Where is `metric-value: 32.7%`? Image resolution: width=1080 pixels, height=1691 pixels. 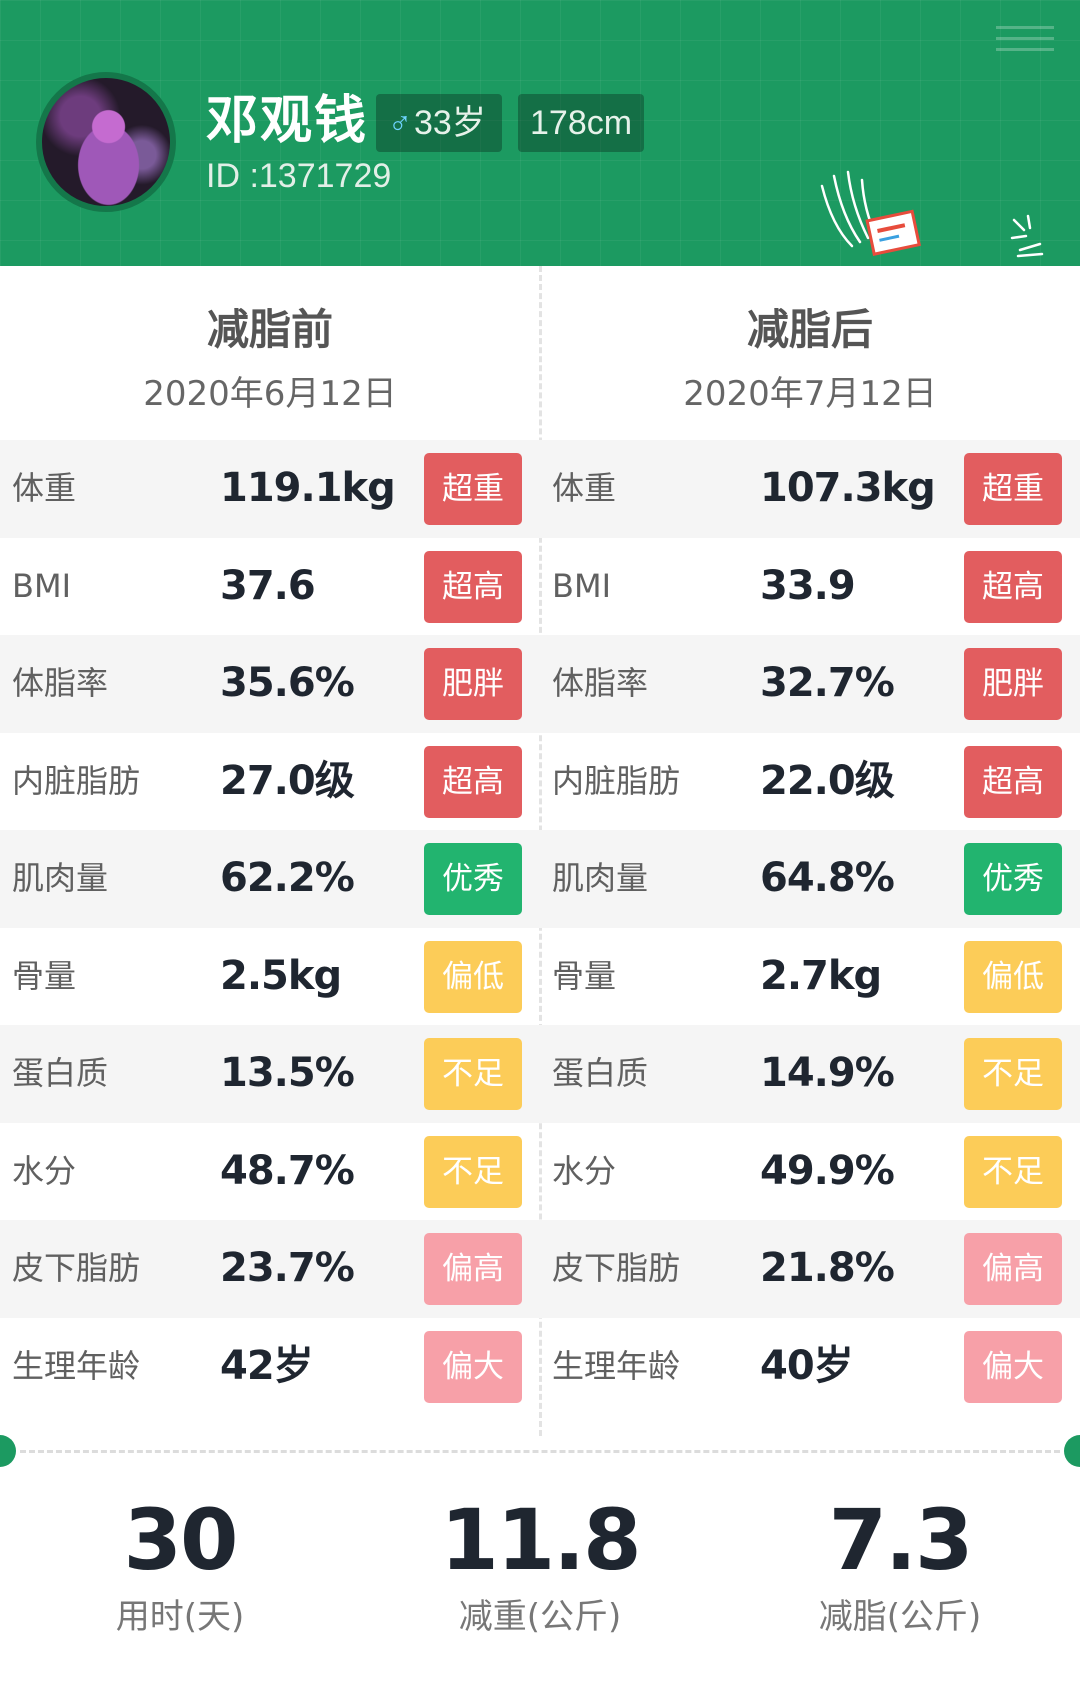
metric-value: 32.7% is located at coordinates (827, 683).